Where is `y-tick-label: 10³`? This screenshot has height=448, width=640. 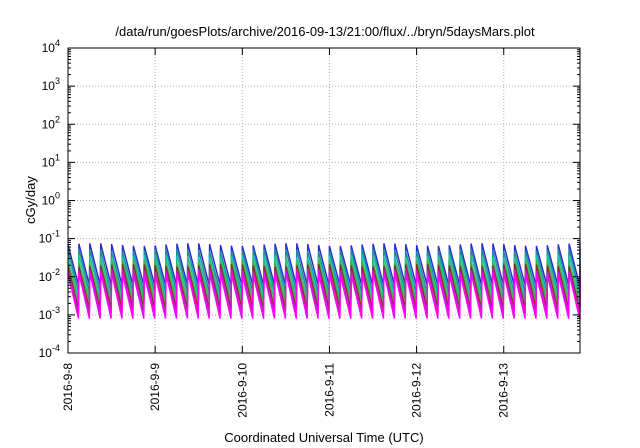
y-tick-label: 10³ is located at coordinates (51, 84).